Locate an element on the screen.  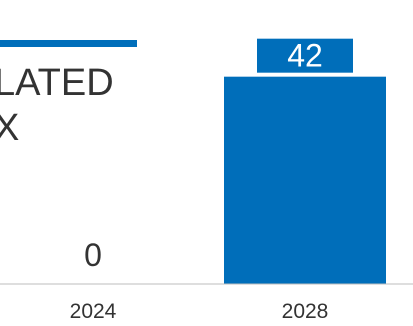
chart-title-line-2: X is located at coordinates (9, 128).